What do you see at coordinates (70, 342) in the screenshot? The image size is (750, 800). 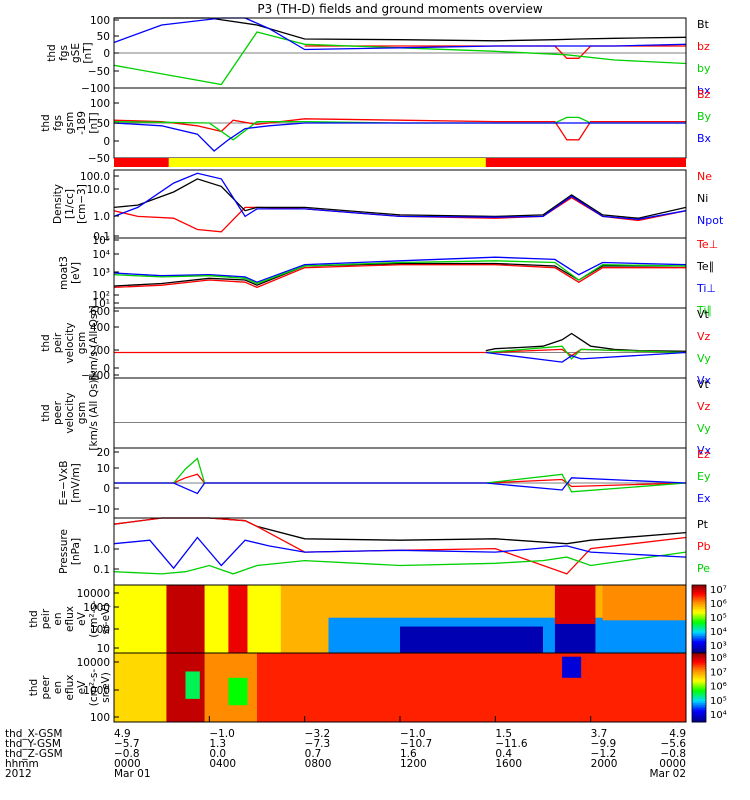 I see `y-axis-label: velocity` at bounding box center [70, 342].